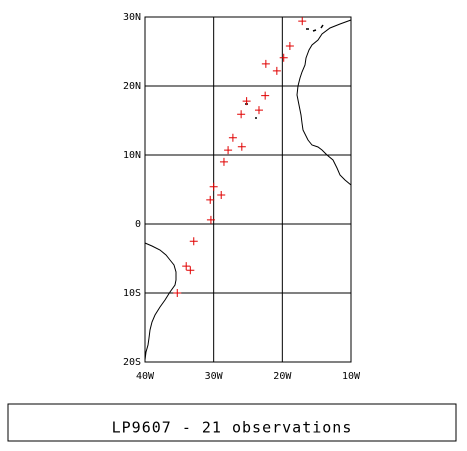 The height and width of the screenshot is (451, 467). Describe the element at coordinates (232, 428) in the screenshot. I see `caption: LP9607 - 21 observations` at that location.